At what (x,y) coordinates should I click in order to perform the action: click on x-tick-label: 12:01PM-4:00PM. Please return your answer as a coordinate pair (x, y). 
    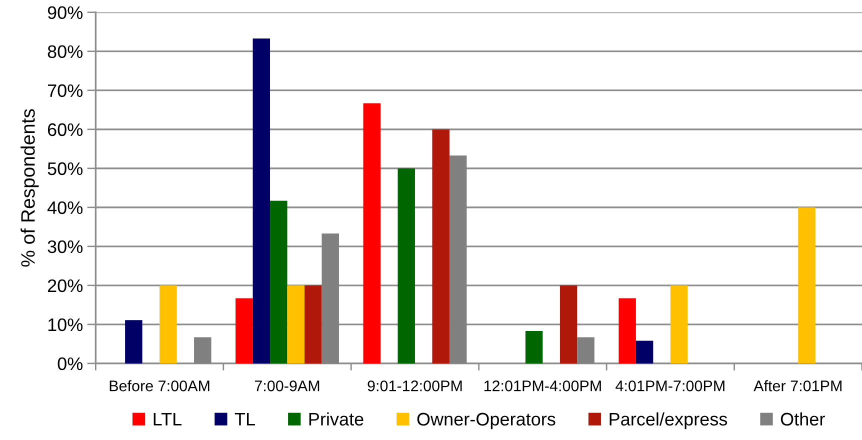
    Looking at the image, I should click on (542, 386).